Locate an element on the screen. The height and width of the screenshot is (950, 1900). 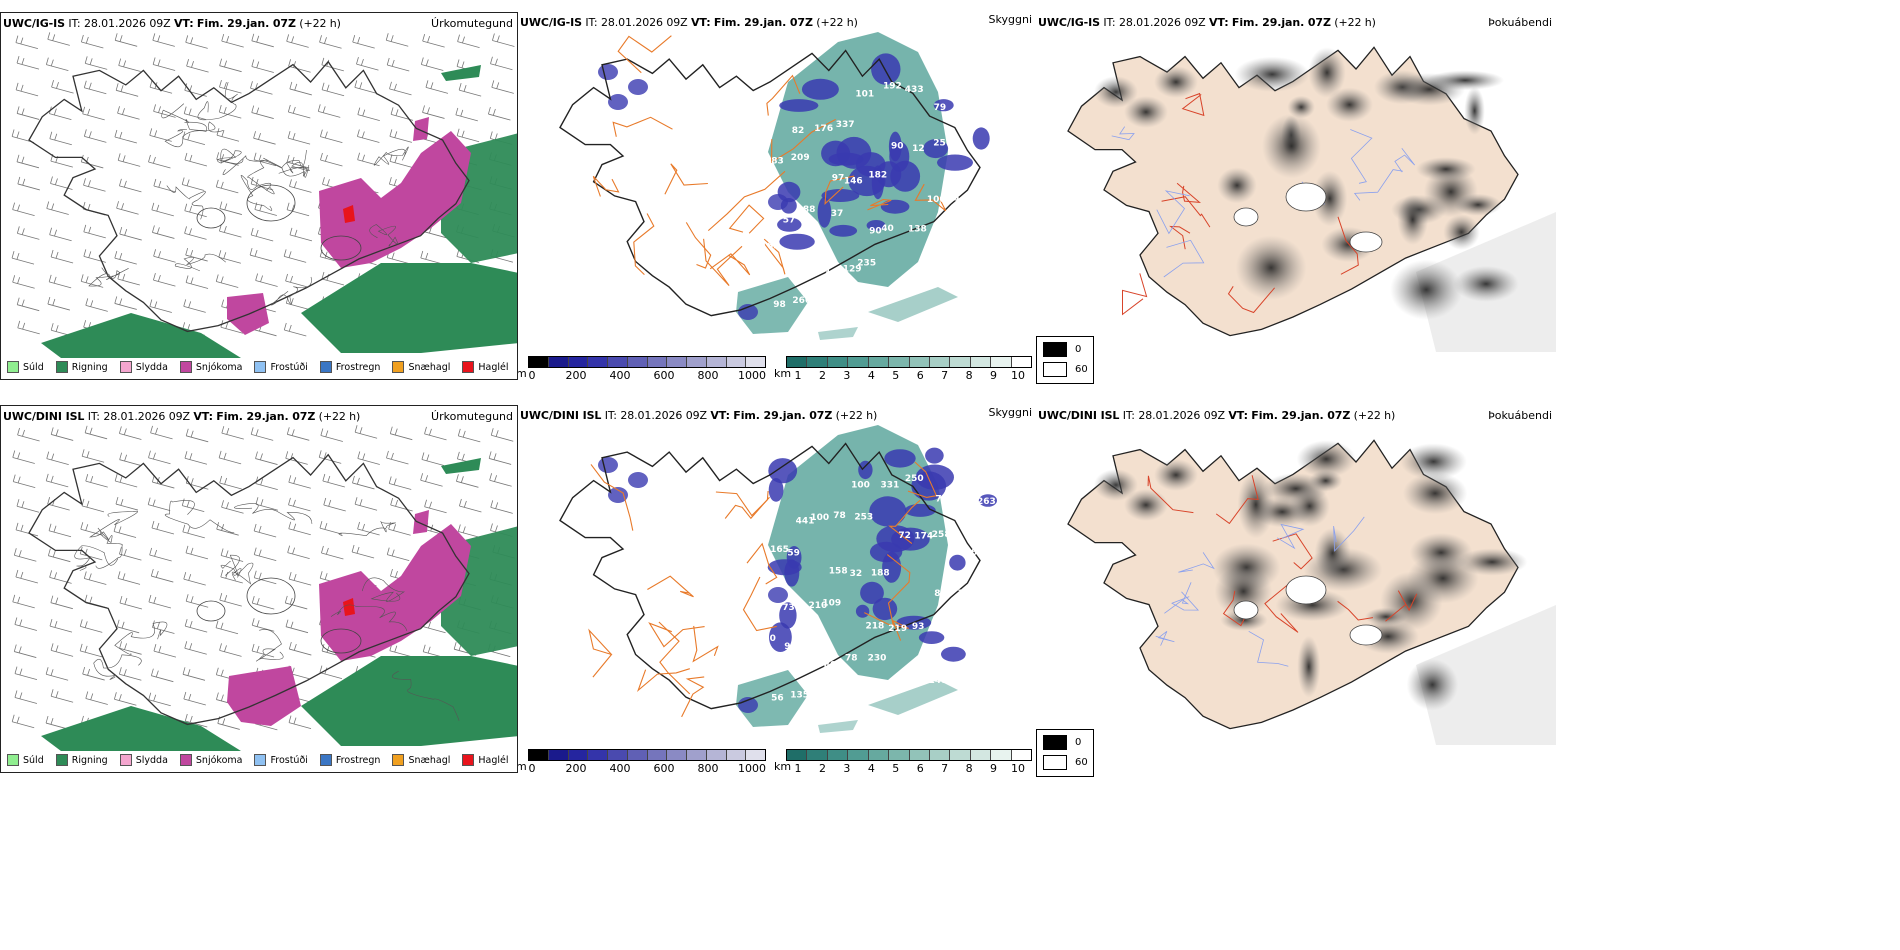
cloud-value-label: 10 is located at coordinates (769, 639).